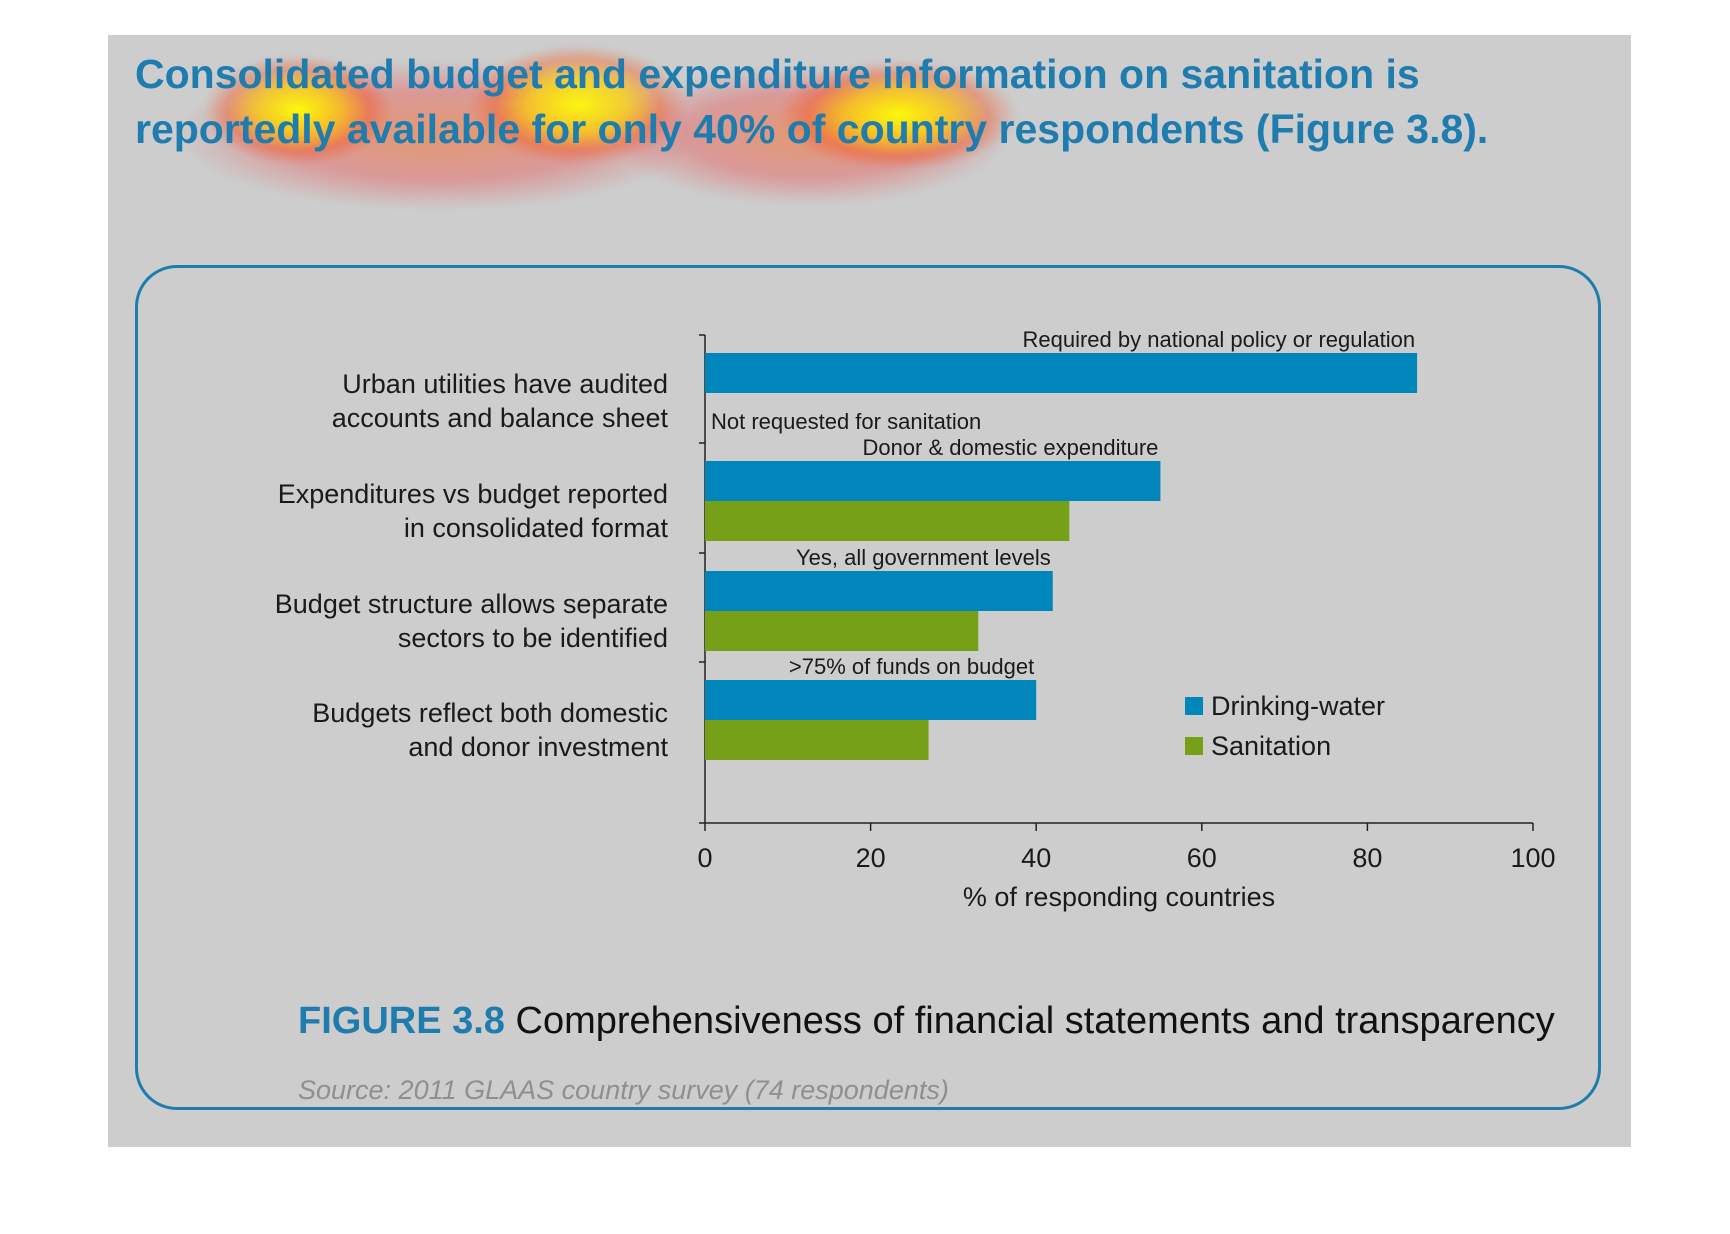 The width and height of the screenshot is (1730, 1234). Describe the element at coordinates (536, 528) in the screenshot. I see `category-label: in consolidated format` at that location.